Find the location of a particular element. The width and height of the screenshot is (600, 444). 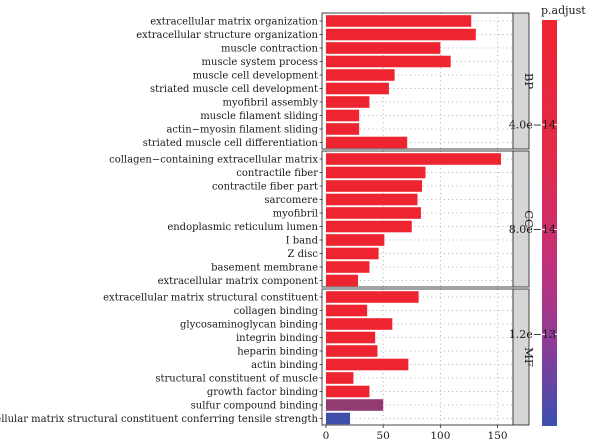

legend: p.adjust 4.0e−14 8.0e−14 1.2e−13 is located at coordinates (547, 215).